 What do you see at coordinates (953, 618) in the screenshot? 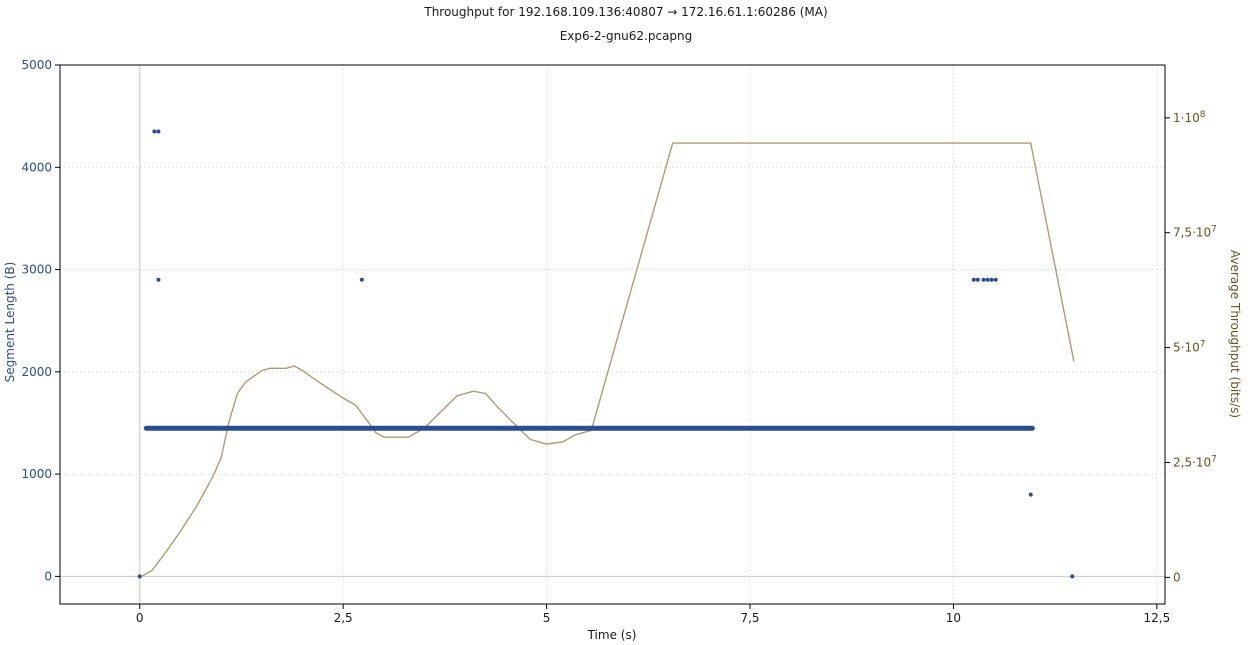
I see `x-tick-label: 10` at bounding box center [953, 618].